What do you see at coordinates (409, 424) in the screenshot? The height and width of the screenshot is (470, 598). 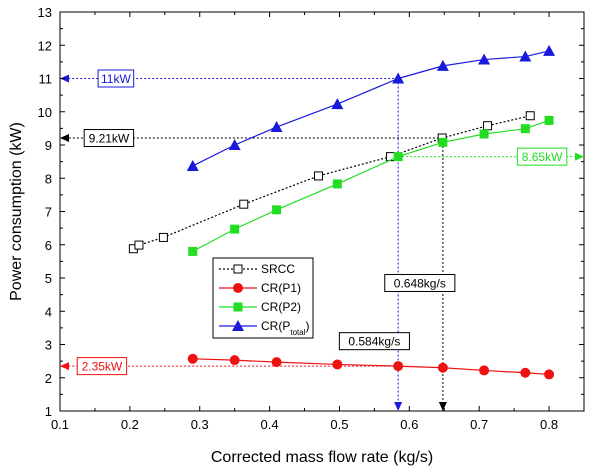 I see `x-tick-label: 0.6` at bounding box center [409, 424].